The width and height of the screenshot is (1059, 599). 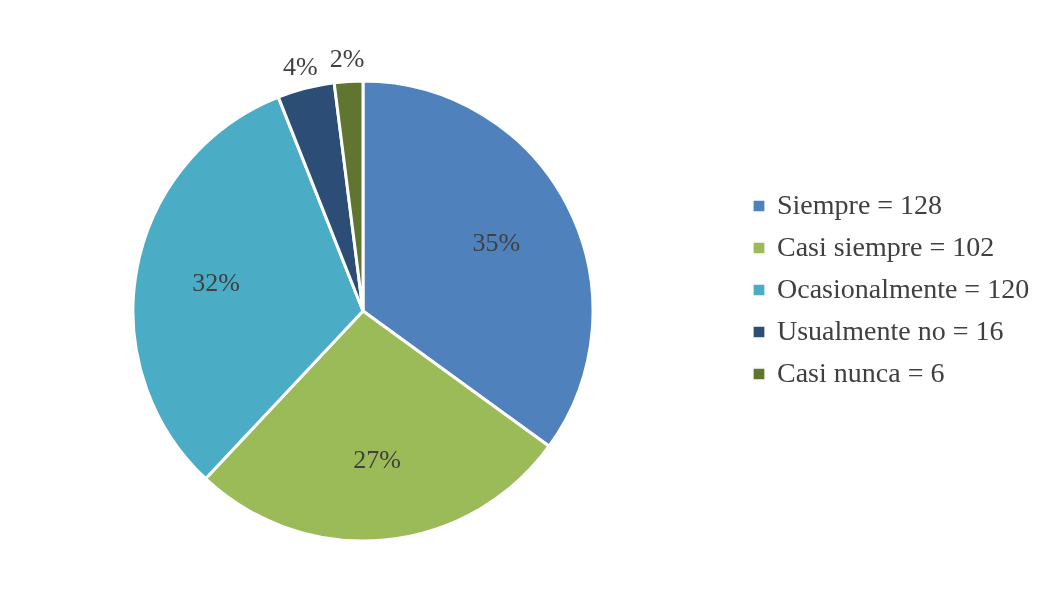 I want to click on data-label: 2%, so click(x=347, y=59).